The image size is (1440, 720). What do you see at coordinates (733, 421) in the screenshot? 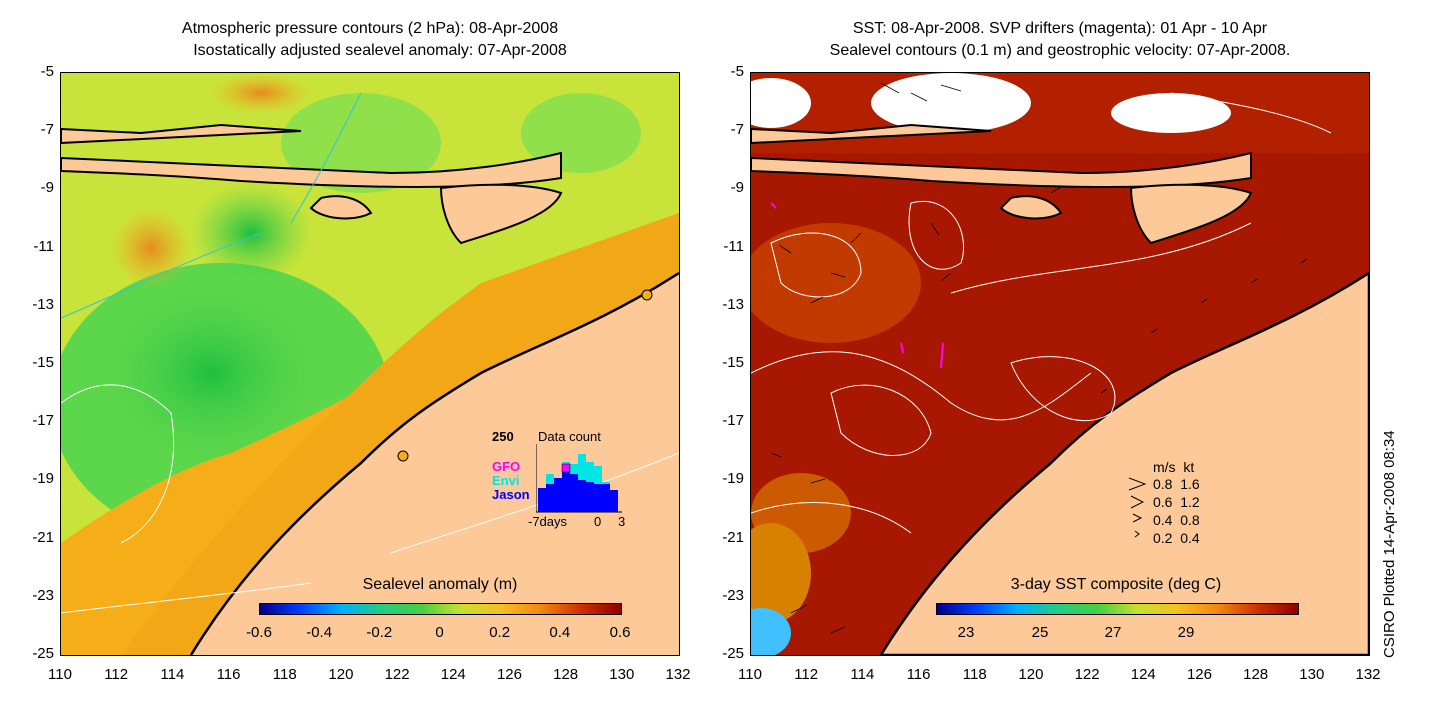
I see `right-y-tick-label: -17` at bounding box center [733, 421].